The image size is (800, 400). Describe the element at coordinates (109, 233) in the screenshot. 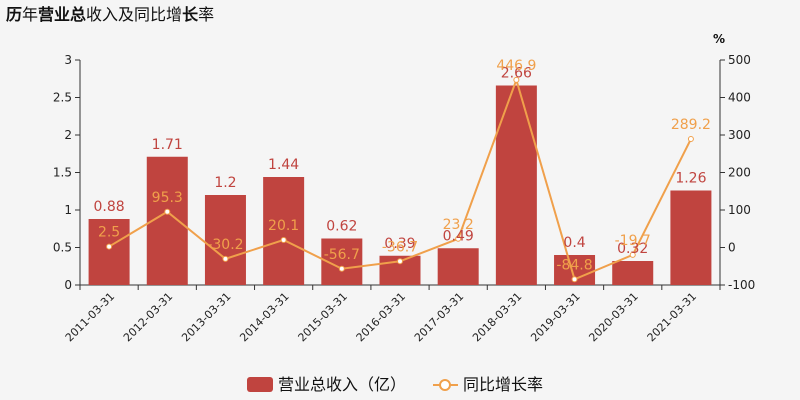

I see `growth-label: 2.5` at that location.